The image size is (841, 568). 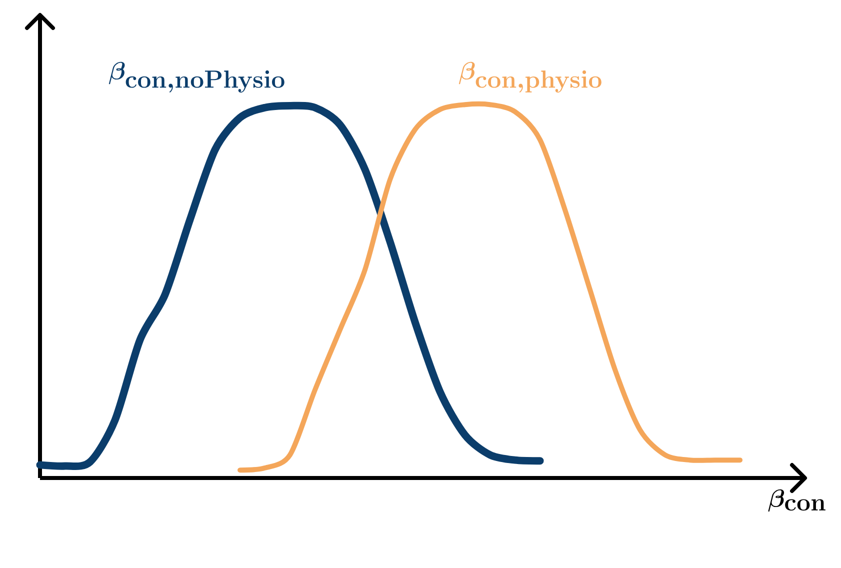 I want to click on series-label: $\beta_{\mathrm{\mathbf{con,physio}}}$, so click(x=530, y=77).